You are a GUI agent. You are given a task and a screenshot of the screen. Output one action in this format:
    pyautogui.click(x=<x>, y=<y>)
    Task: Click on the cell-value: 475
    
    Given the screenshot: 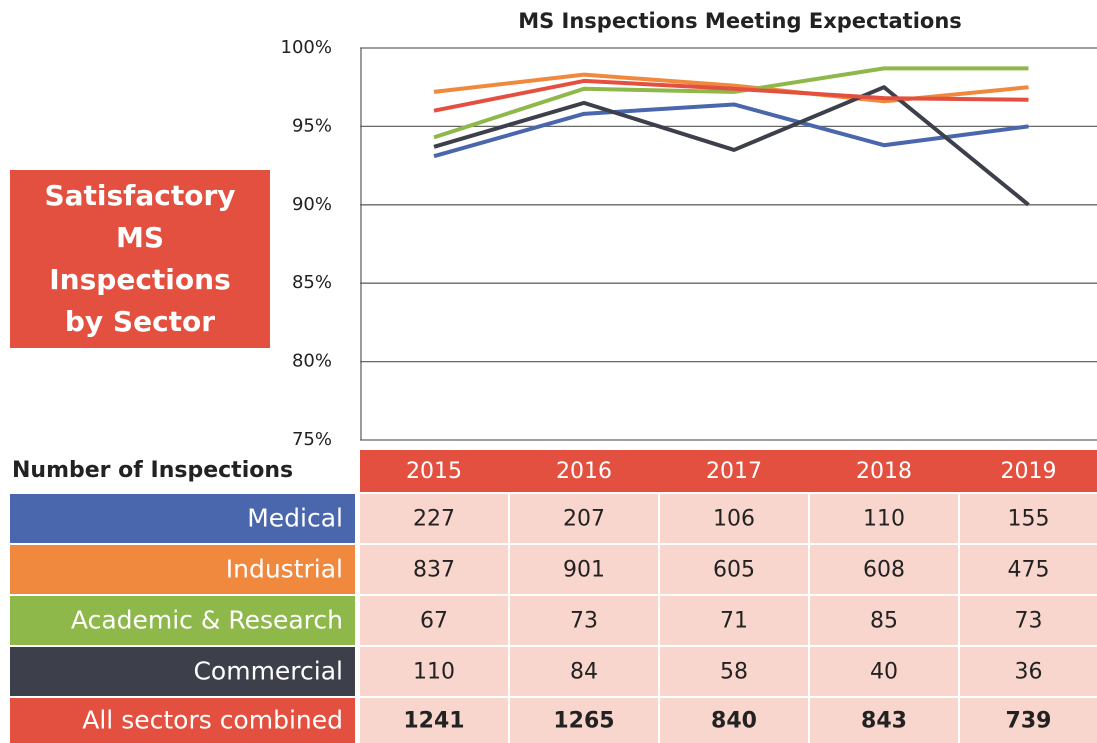 What is the action you would take?
    pyautogui.click(x=1029, y=570)
    